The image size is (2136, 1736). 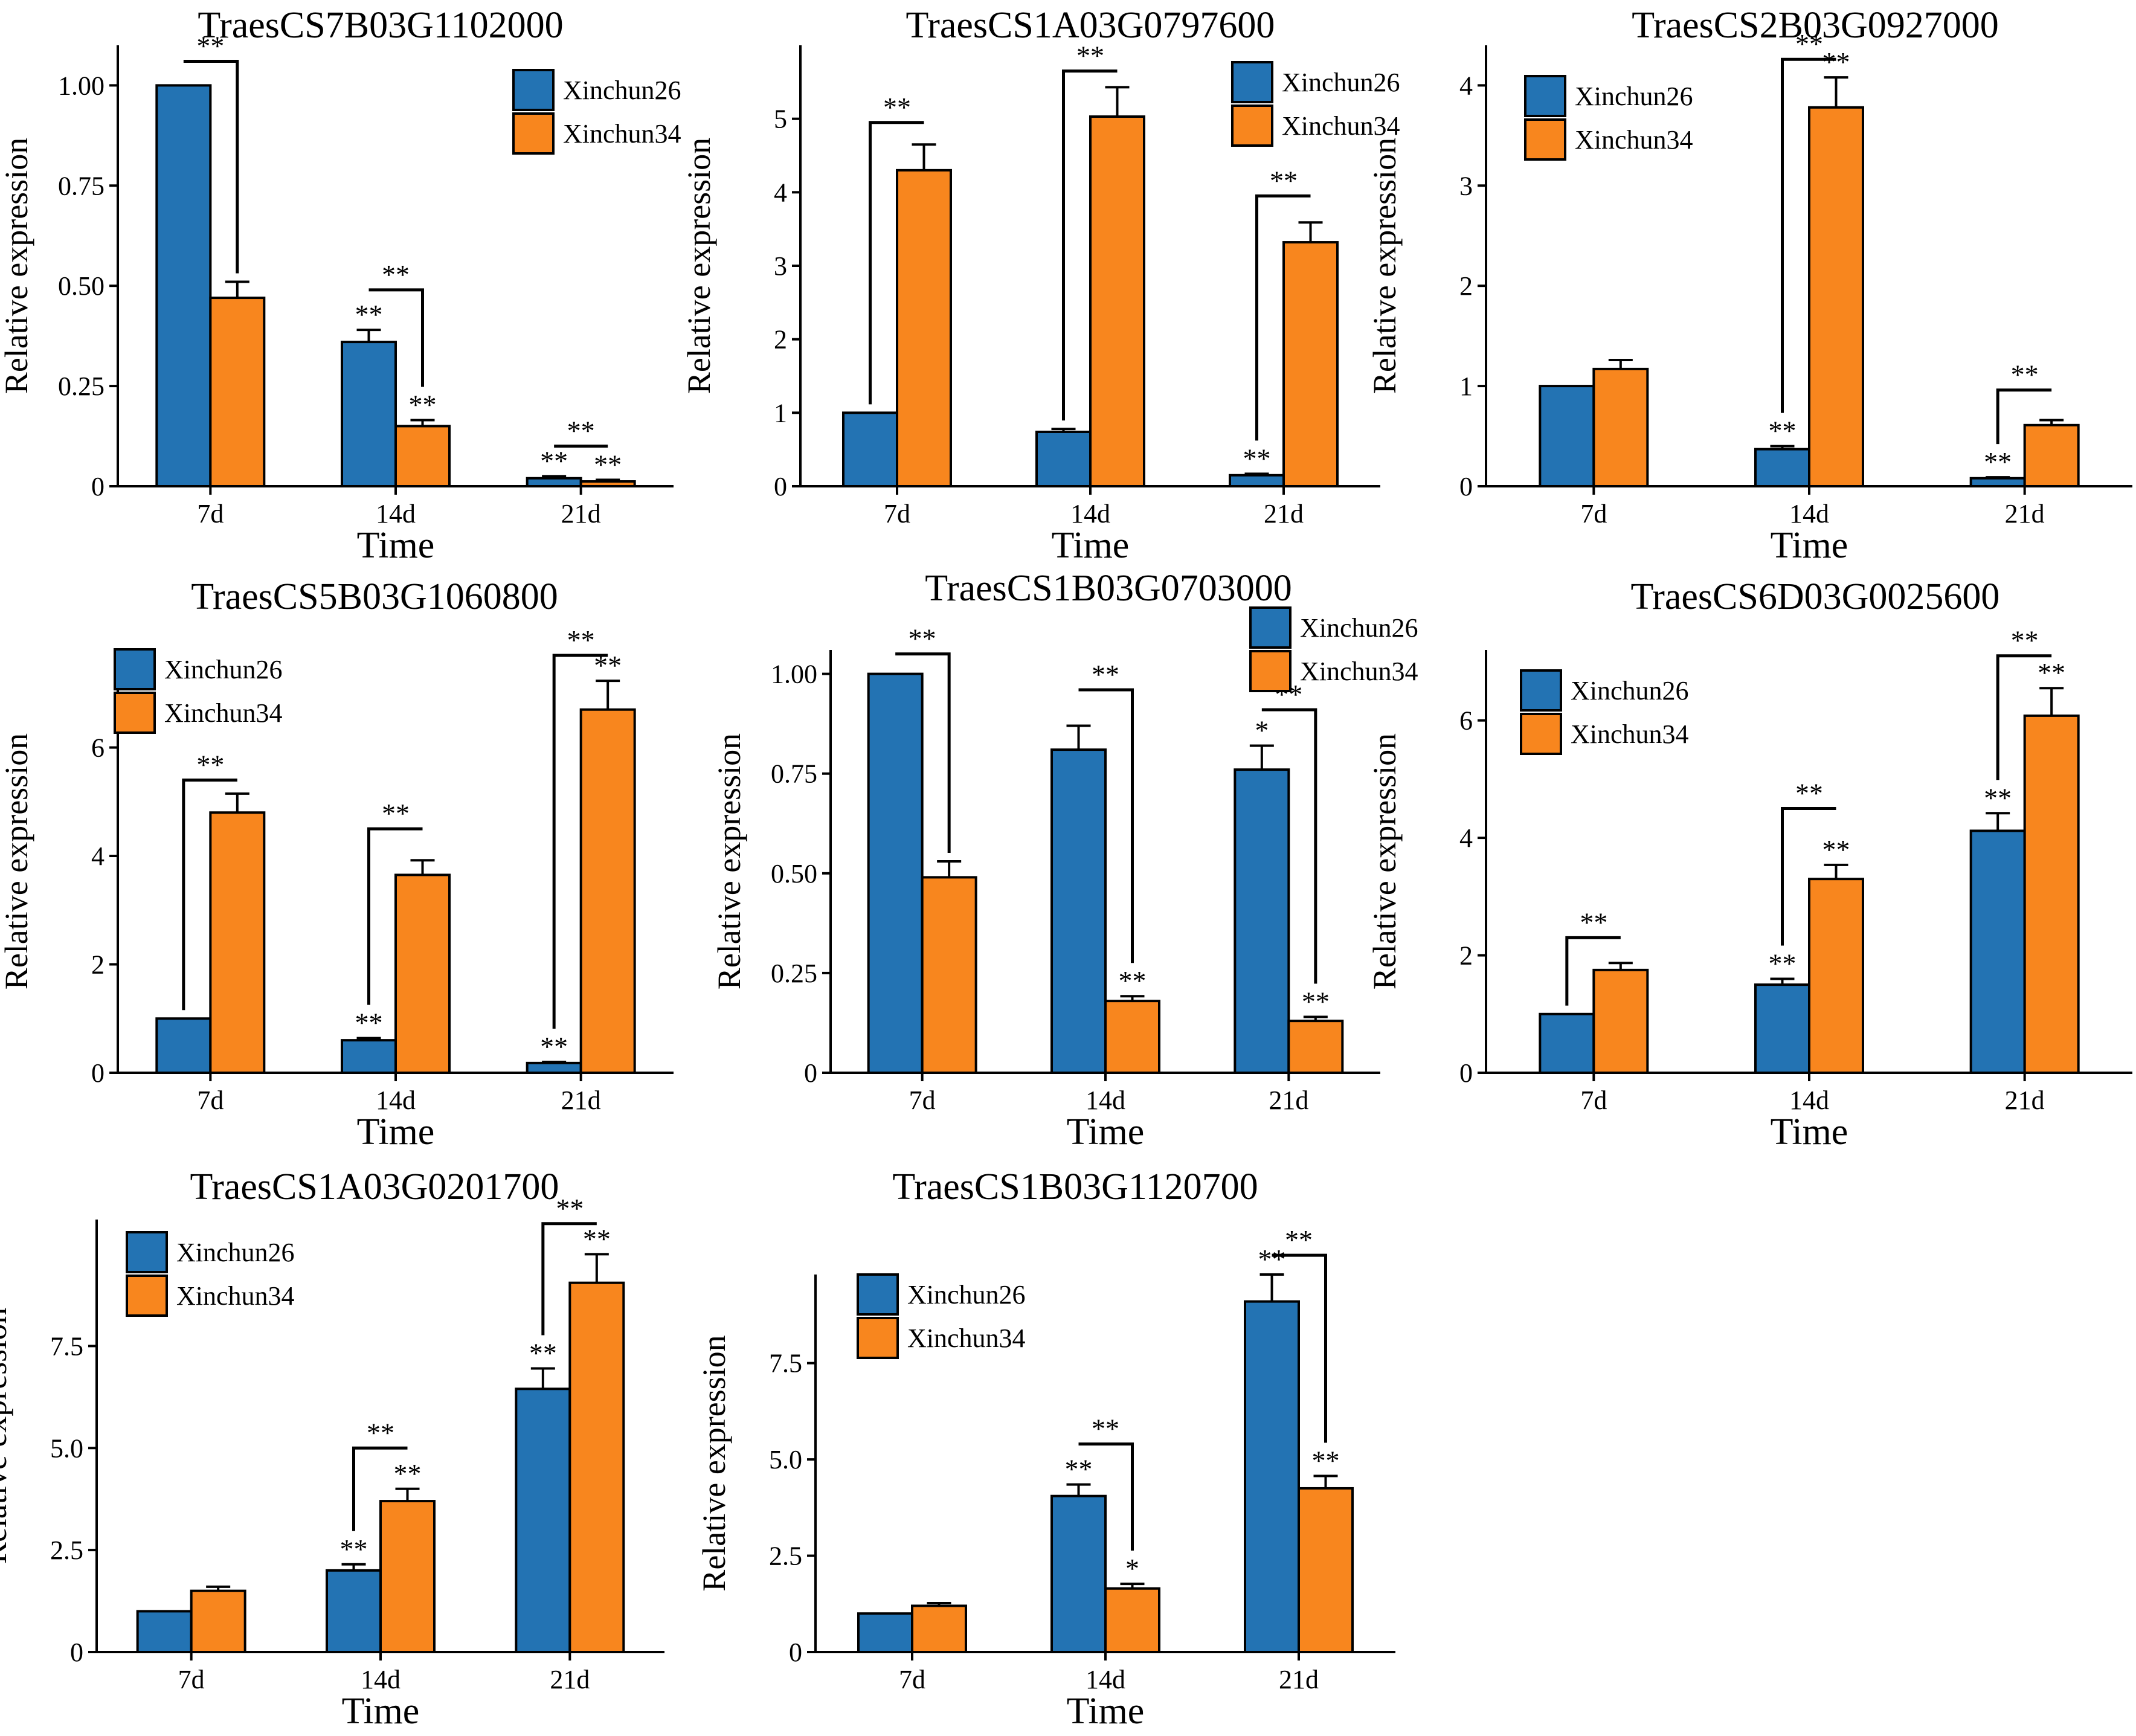 I want to click on y-tick-label: 0.50, so click(x=81, y=286).